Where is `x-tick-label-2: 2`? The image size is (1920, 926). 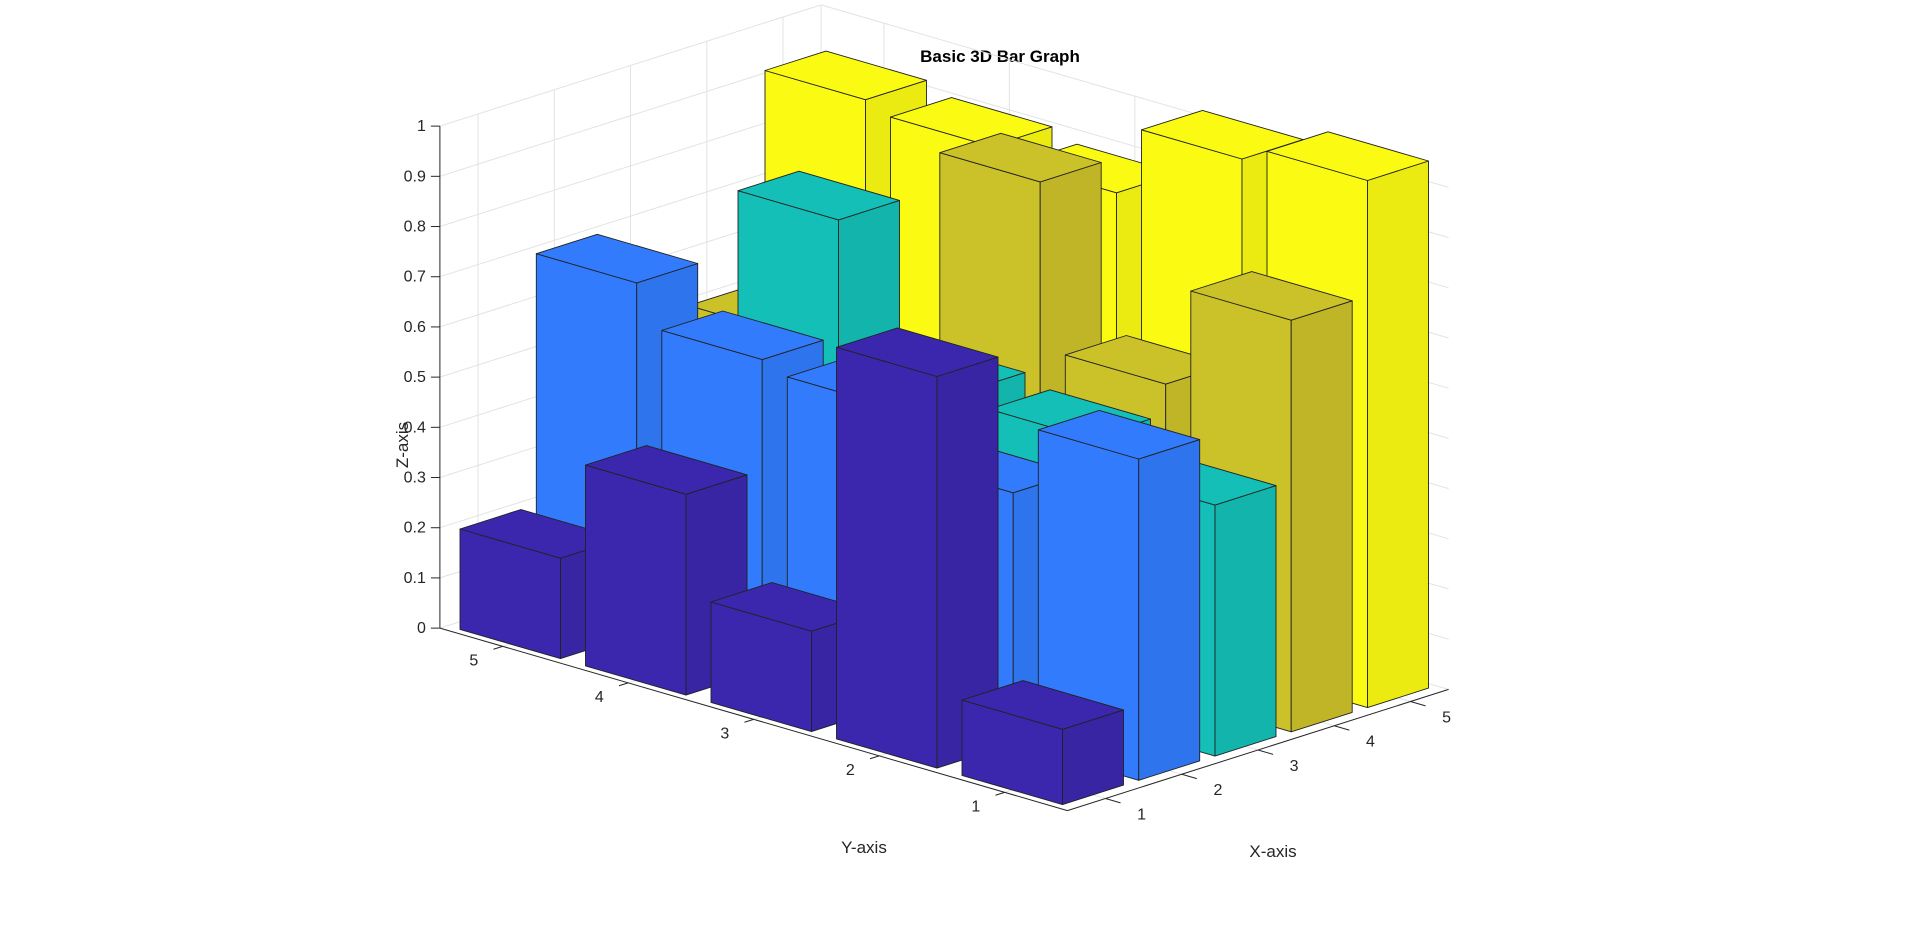 x-tick-label-2: 2 is located at coordinates (1217, 790).